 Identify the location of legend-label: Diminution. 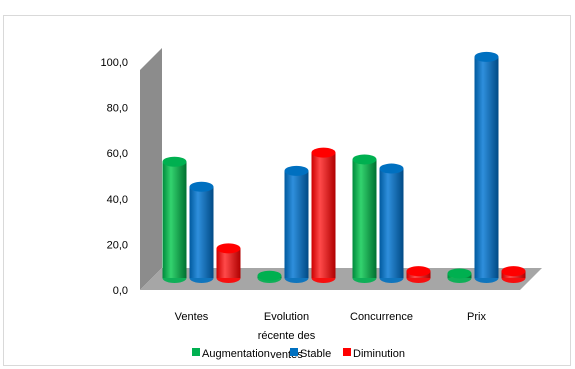
(379, 354).